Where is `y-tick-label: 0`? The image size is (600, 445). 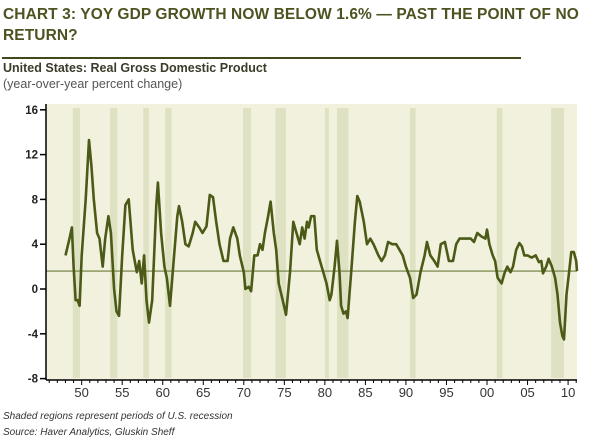 y-tick-label: 0 is located at coordinates (35, 290).